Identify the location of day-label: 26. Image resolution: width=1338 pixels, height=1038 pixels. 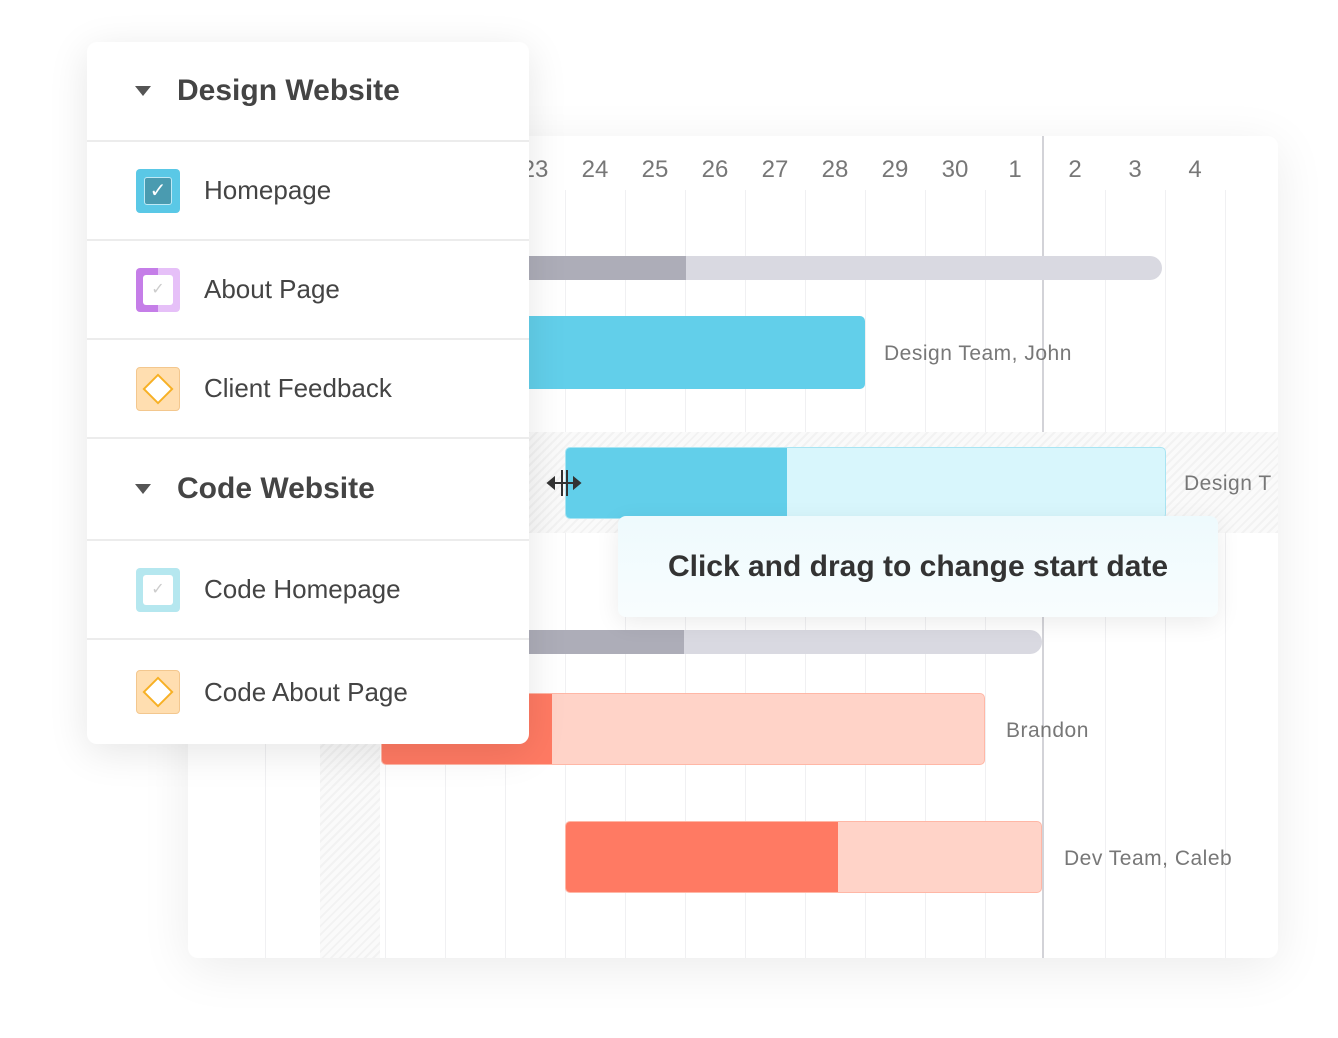
(715, 169).